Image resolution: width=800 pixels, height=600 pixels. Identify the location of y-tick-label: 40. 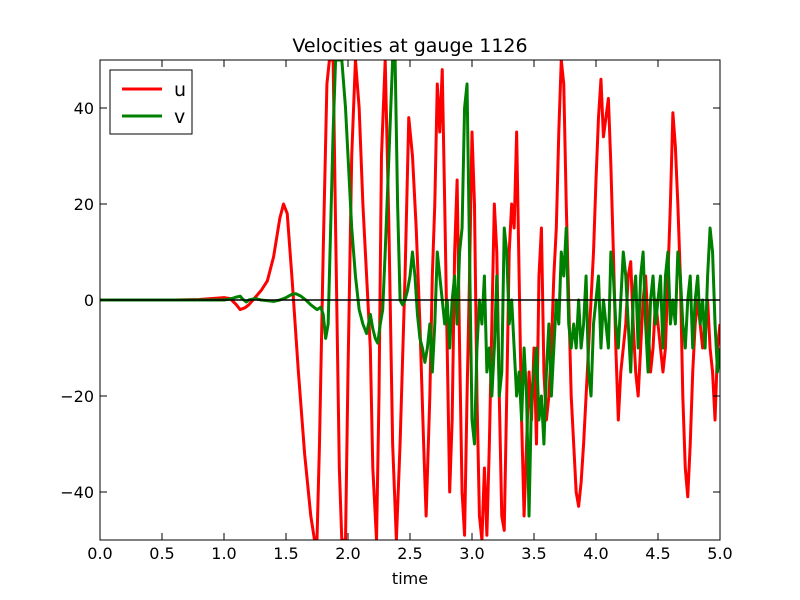
(84, 108).